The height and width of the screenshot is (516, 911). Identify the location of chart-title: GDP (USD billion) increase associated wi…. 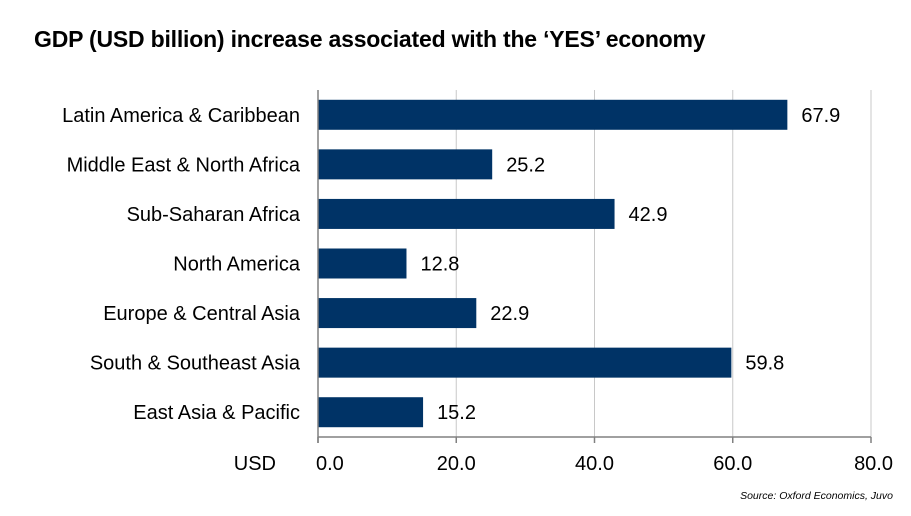
(370, 39).